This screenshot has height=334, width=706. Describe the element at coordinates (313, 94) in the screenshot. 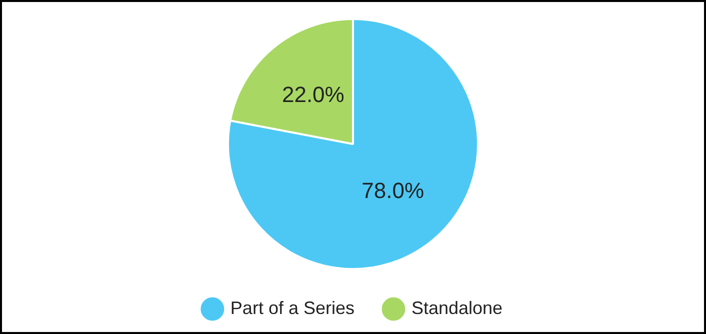

I see `data-label: 22.0%` at that location.